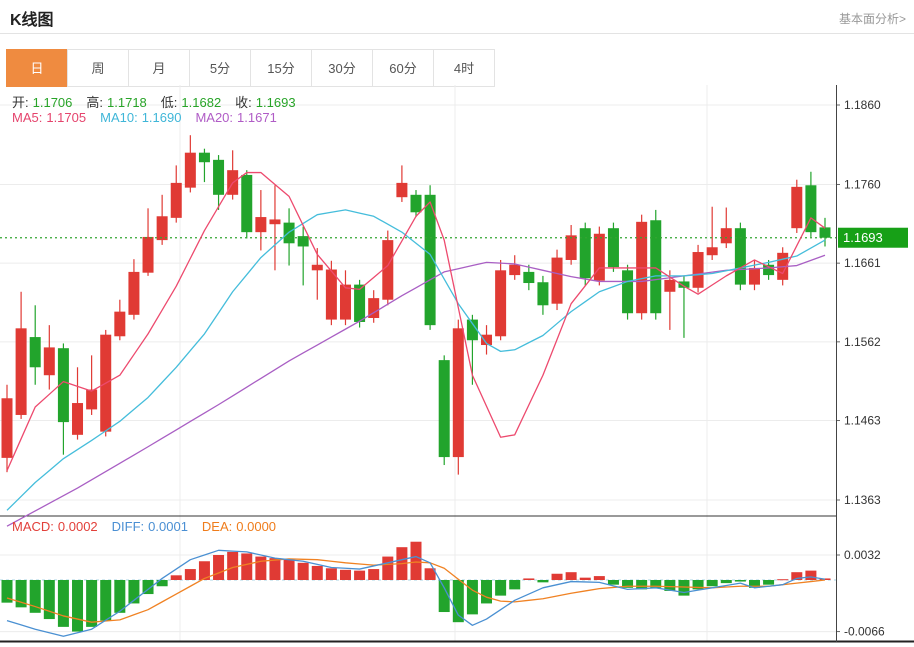 Image resolution: width=914 pixels, height=647 pixels. I want to click on tab-60min: 60分, so click(403, 68).